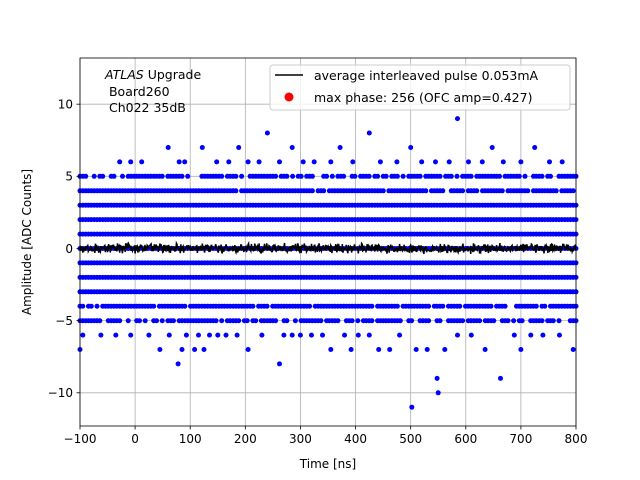  I want to click on annotation-block: ATLAS Upgrade Board260 Ch022 35dB, so click(152, 91).